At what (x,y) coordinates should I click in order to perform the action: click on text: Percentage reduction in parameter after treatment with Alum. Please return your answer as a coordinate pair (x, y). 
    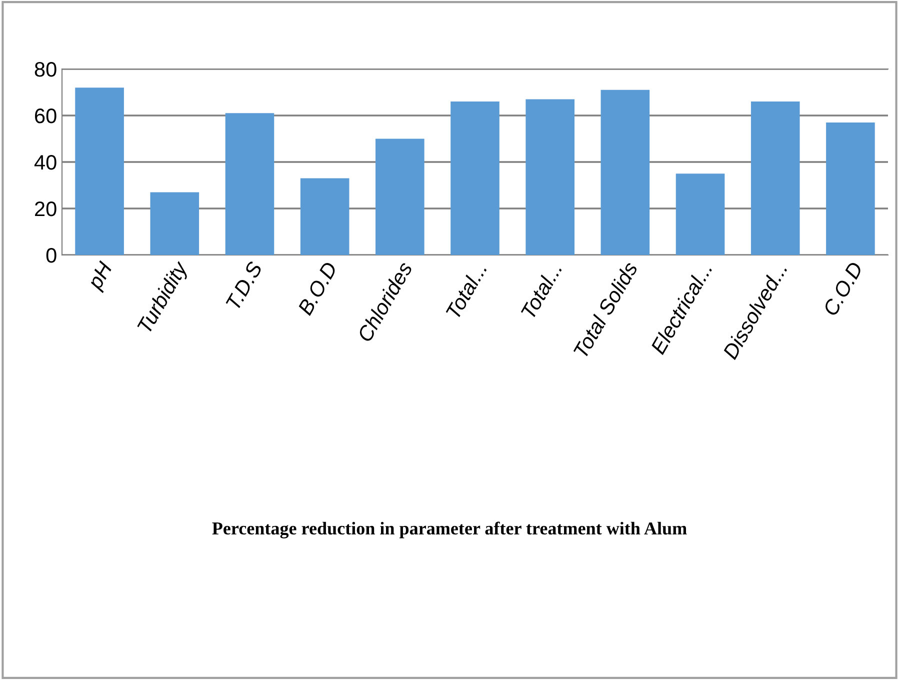
    Looking at the image, I should click on (449, 530).